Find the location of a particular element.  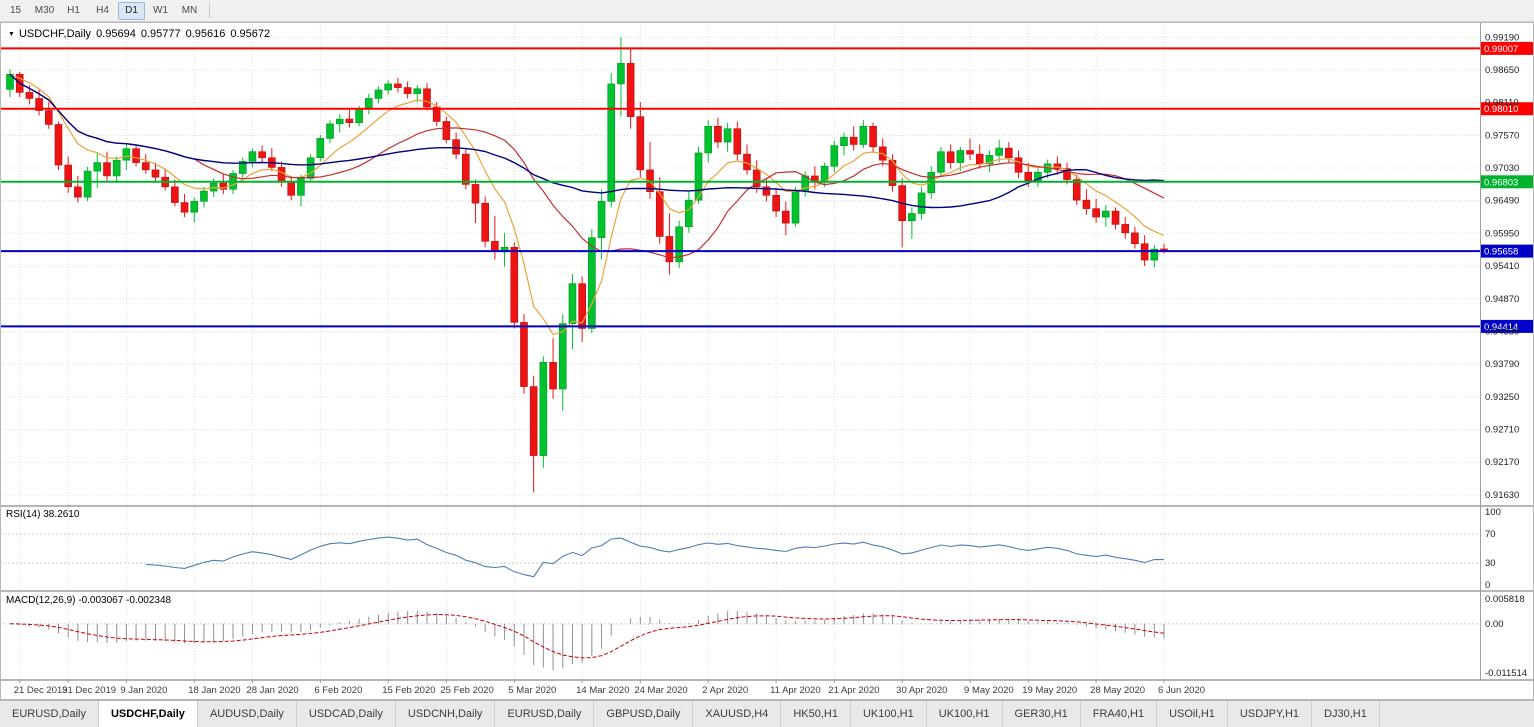

svg-text: 0.91630 is located at coordinates (1502, 495).